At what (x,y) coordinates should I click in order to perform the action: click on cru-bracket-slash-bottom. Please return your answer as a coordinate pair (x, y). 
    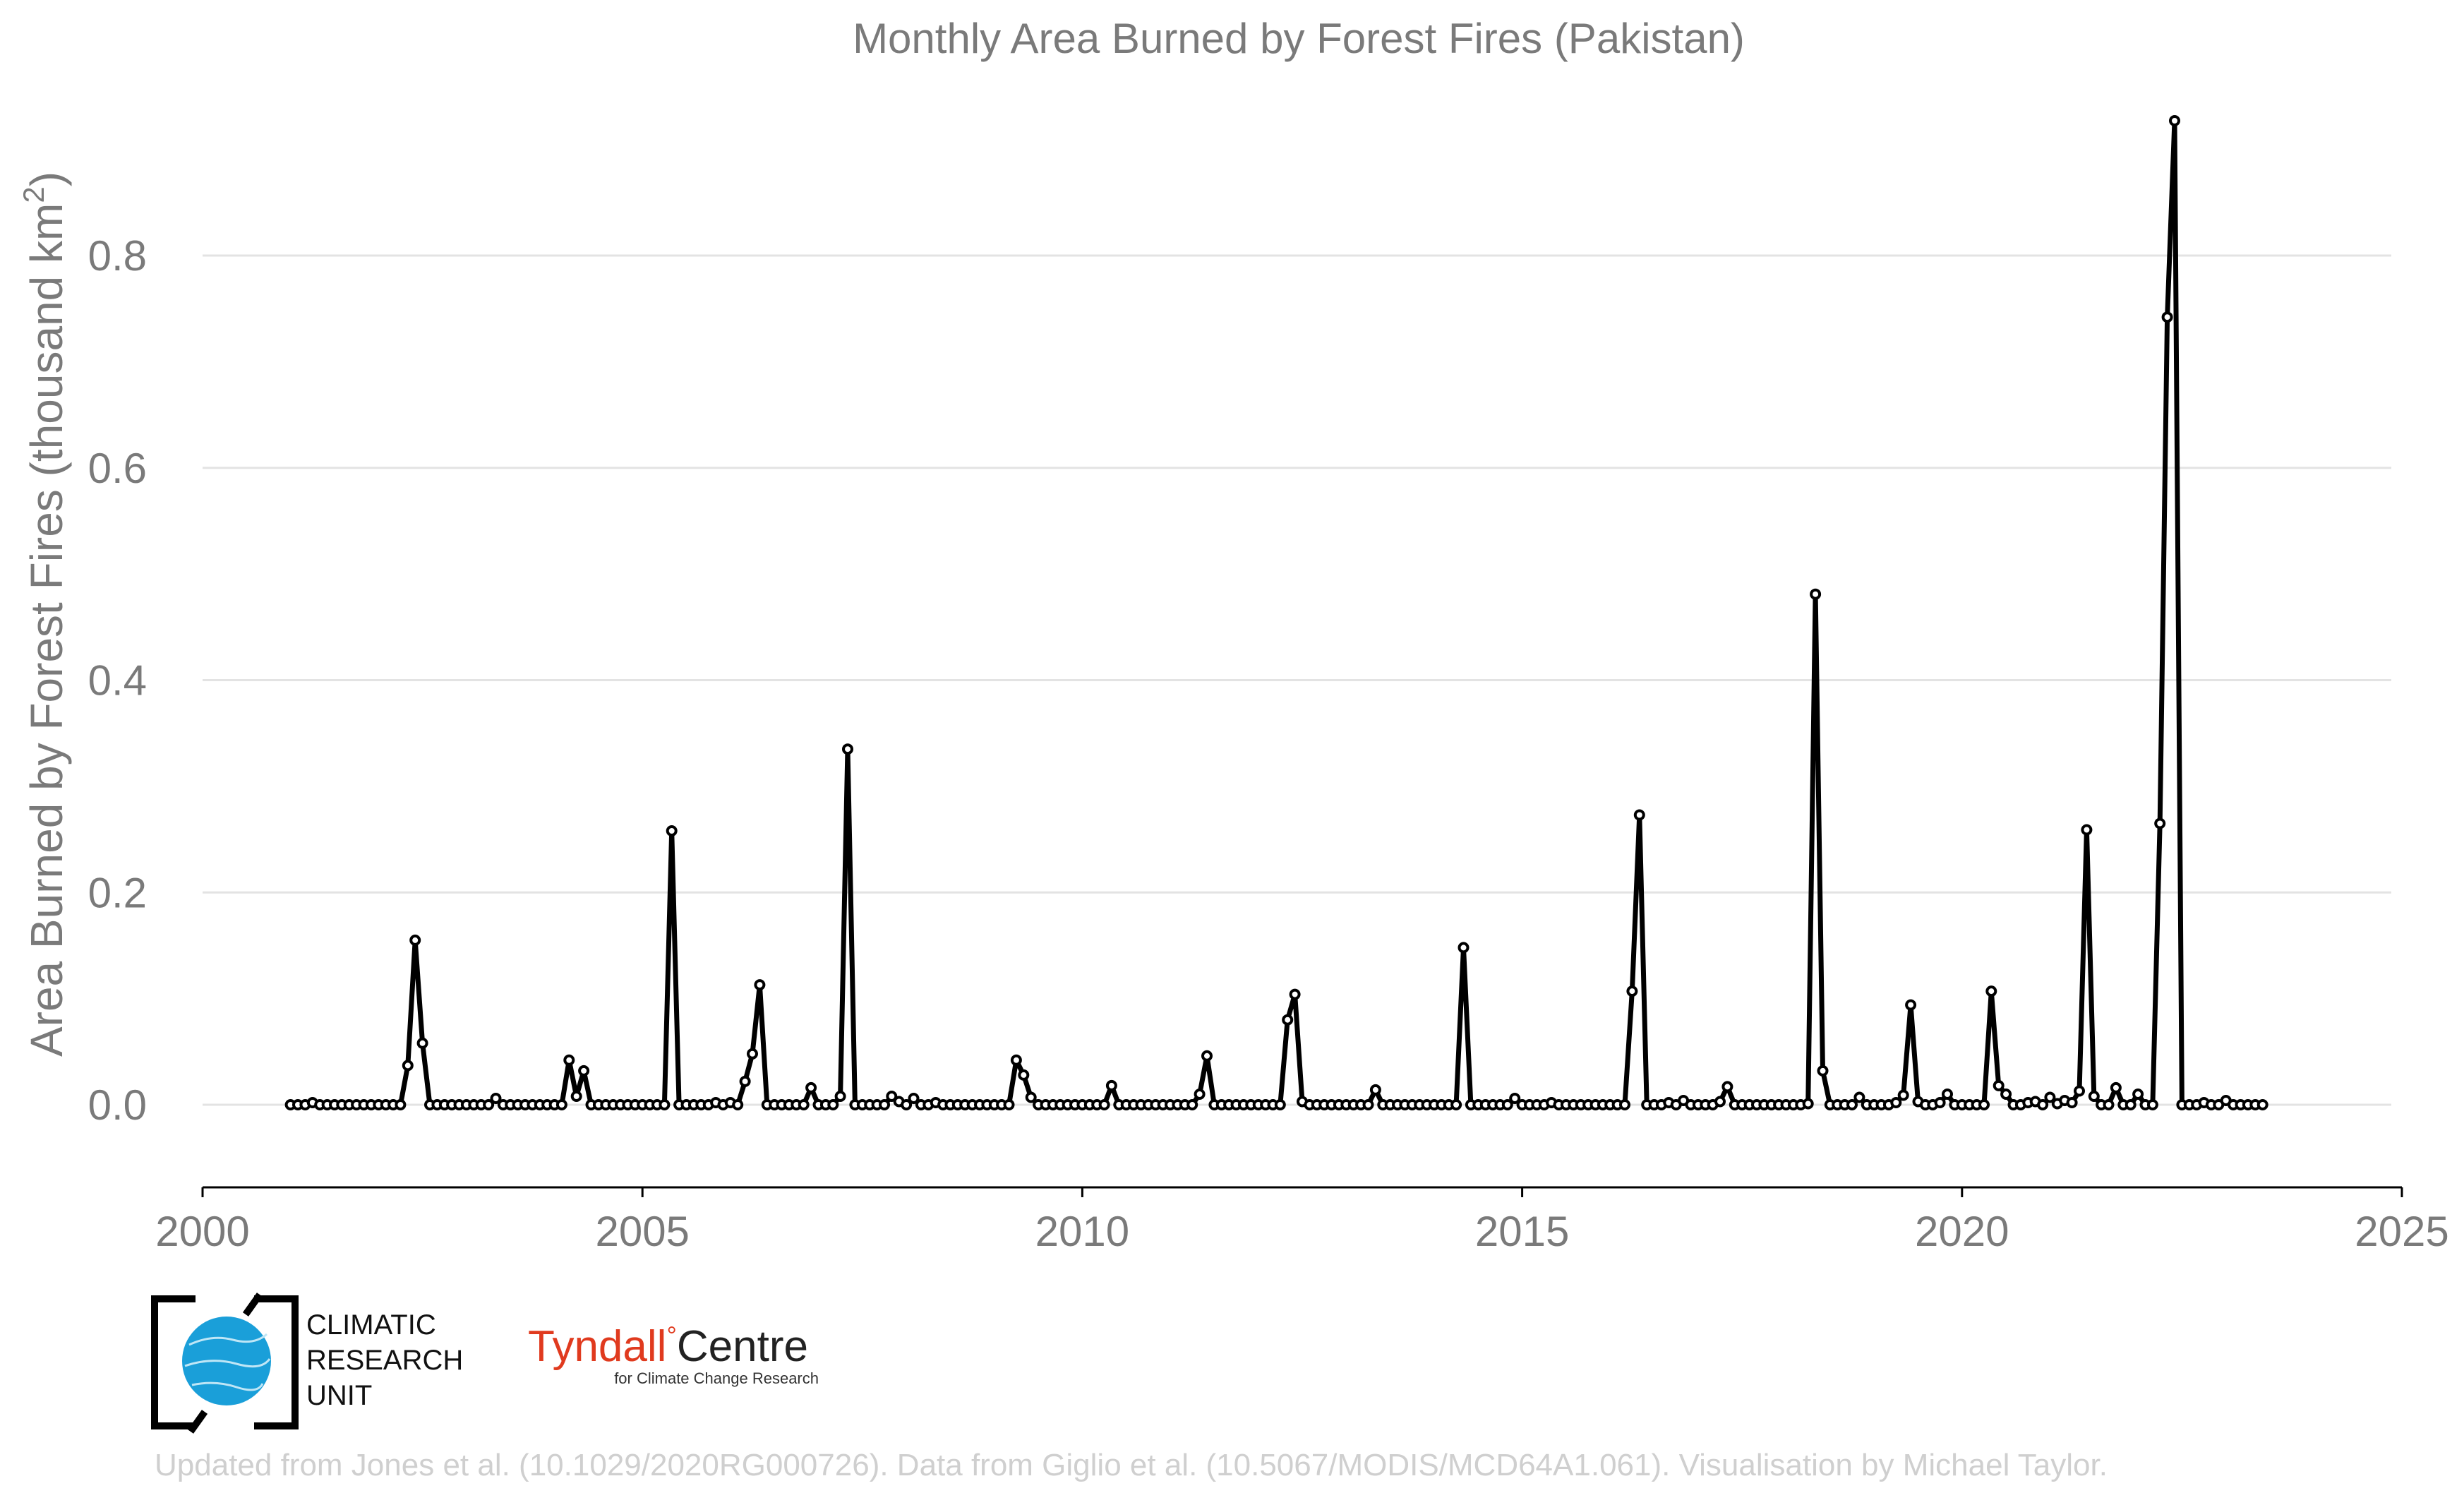
    Looking at the image, I should click on (197, 1422).